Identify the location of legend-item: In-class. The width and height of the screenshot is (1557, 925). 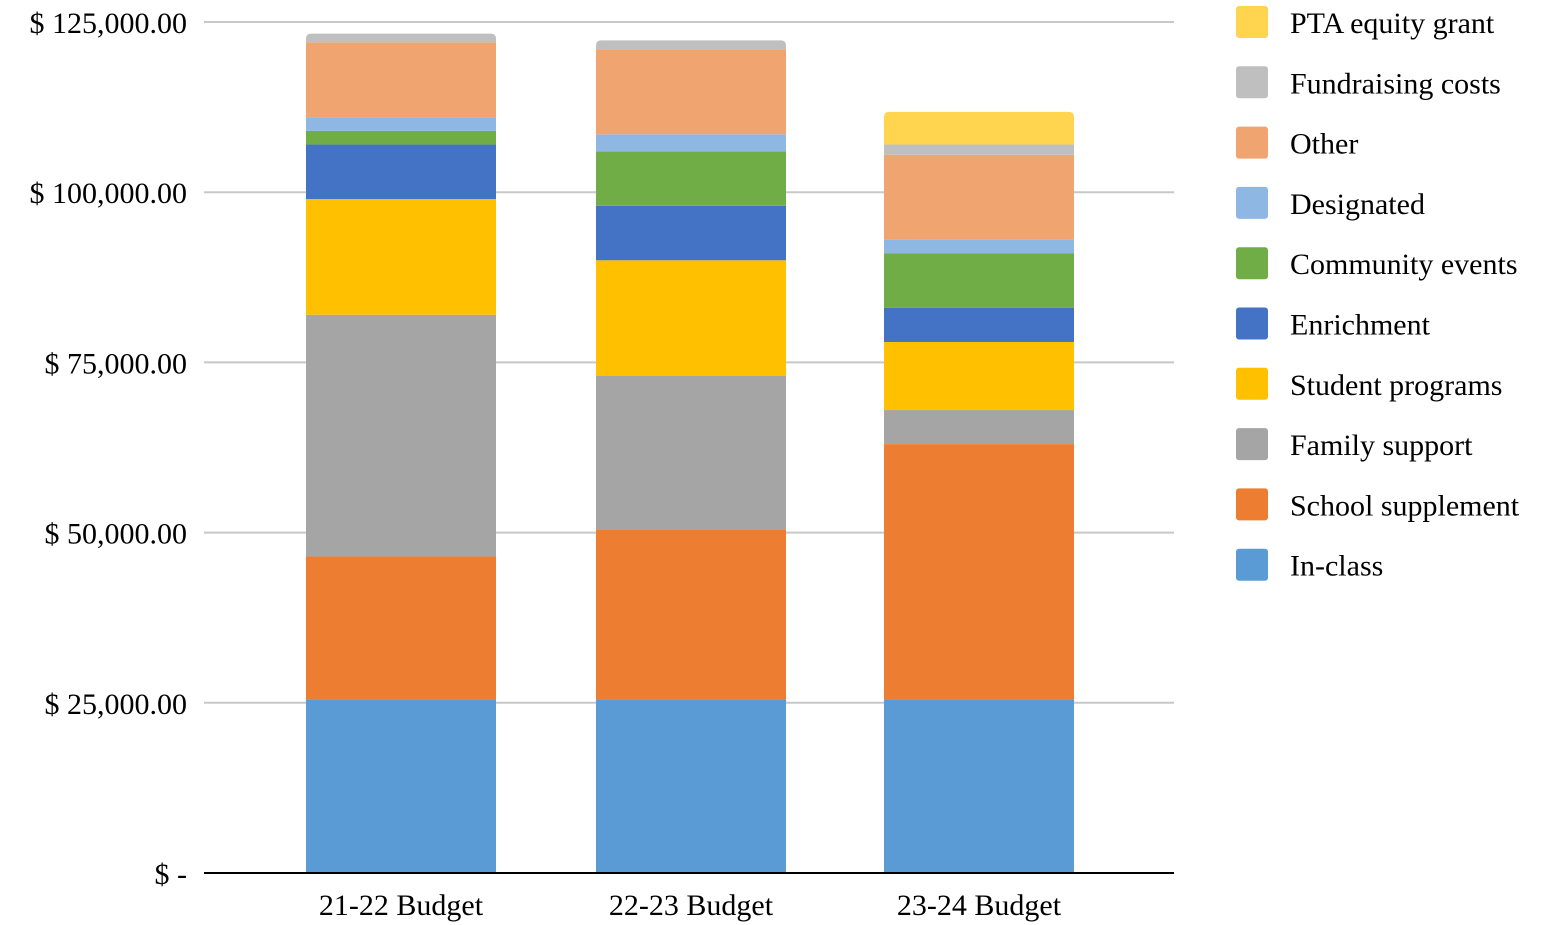
(1309, 565).